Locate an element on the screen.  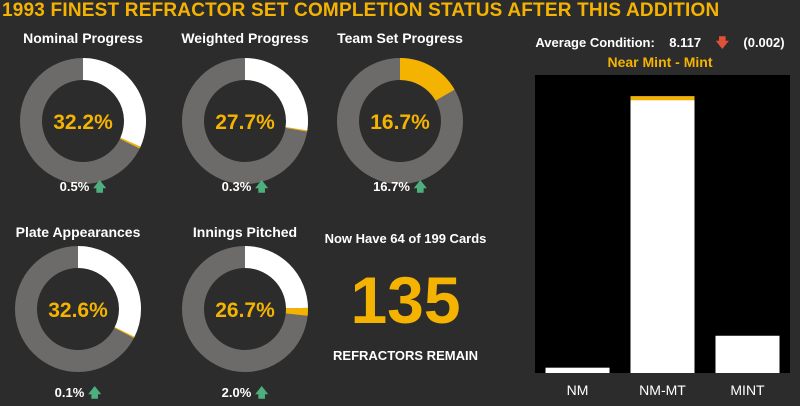
x-tick-label: MINT is located at coordinates (747, 390).